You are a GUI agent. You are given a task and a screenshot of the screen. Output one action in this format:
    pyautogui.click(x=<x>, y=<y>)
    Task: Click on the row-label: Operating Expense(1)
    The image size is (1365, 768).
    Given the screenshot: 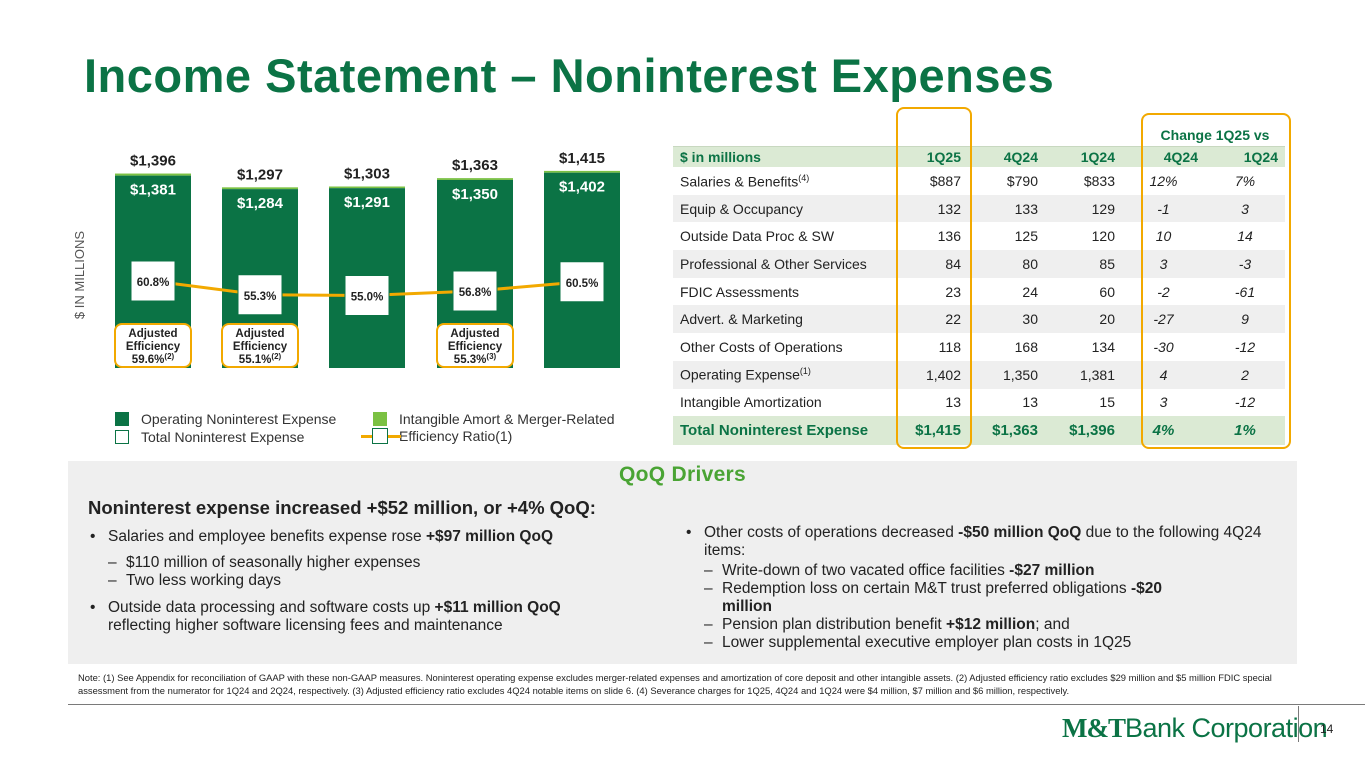 What is the action you would take?
    pyautogui.click(x=782, y=374)
    